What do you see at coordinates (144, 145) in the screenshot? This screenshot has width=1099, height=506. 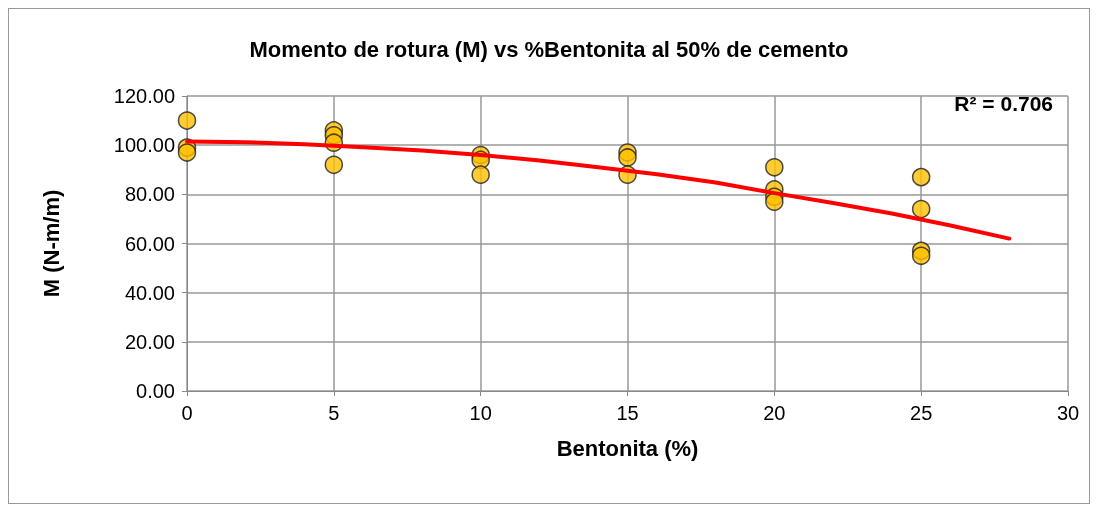 I see `y-tick-label: 100.00` at bounding box center [144, 145].